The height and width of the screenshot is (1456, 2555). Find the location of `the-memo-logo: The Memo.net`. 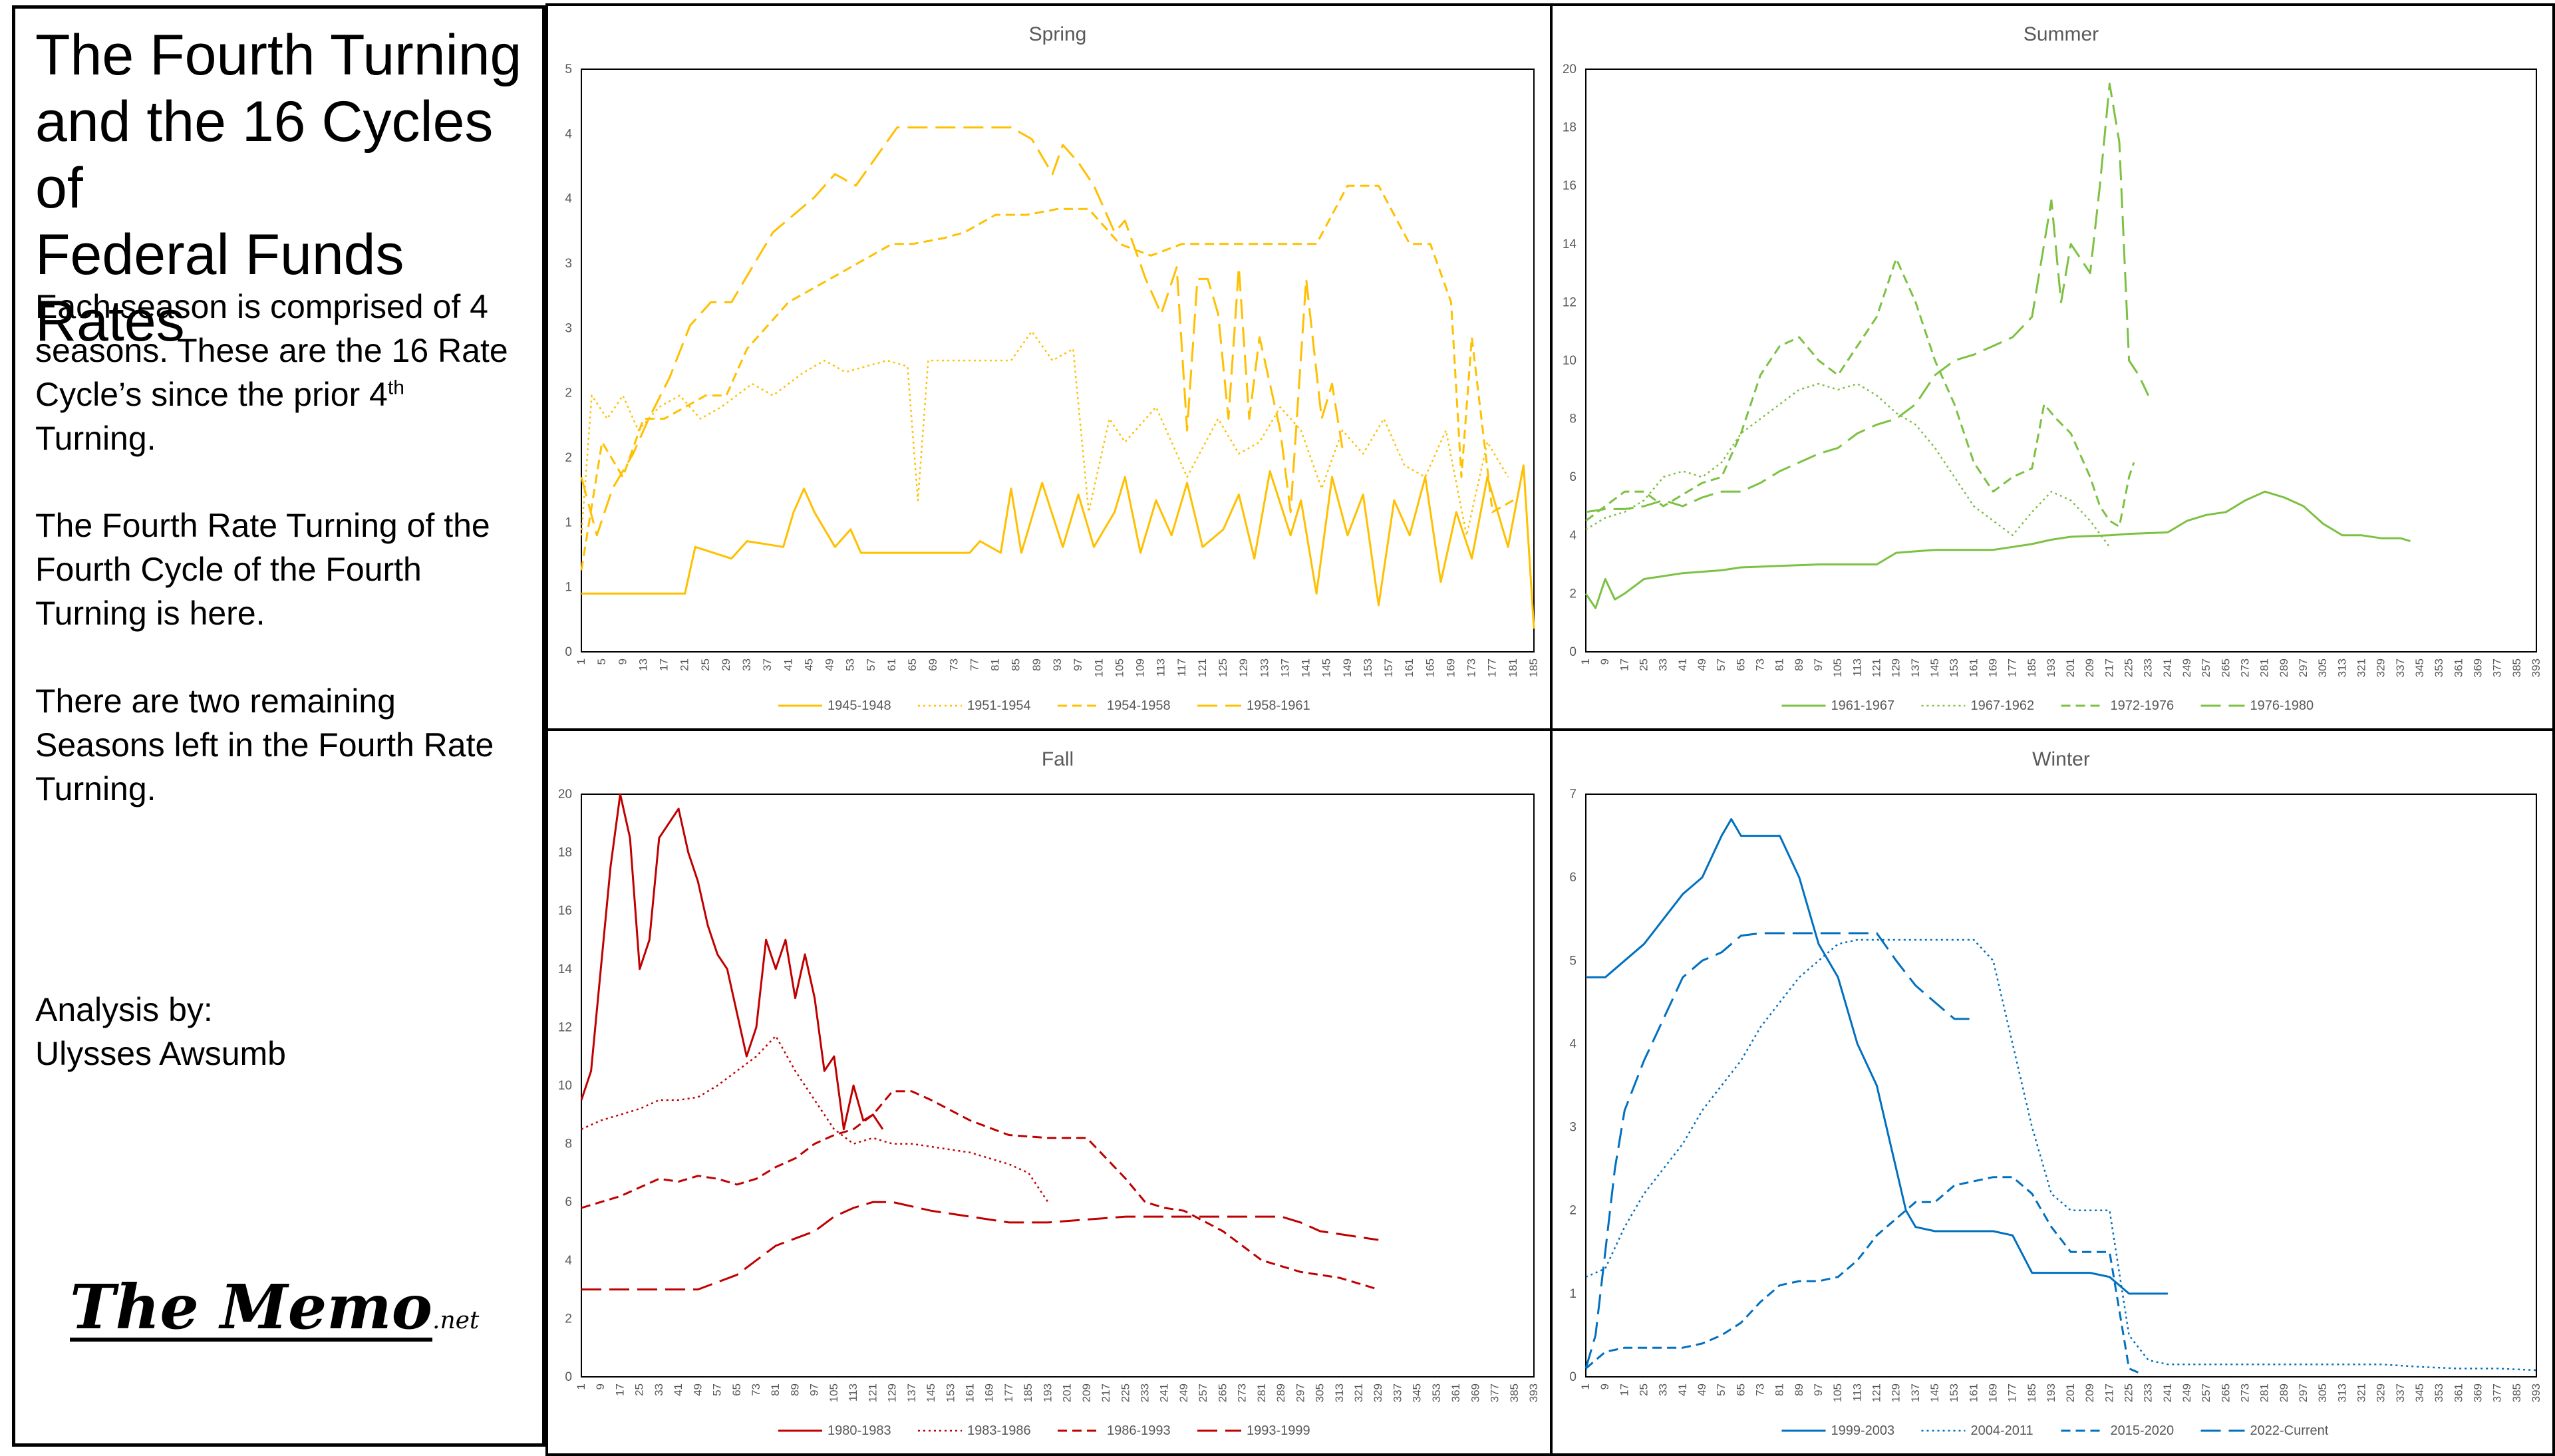

the-memo-logo: The Memo.net is located at coordinates (275, 1307).